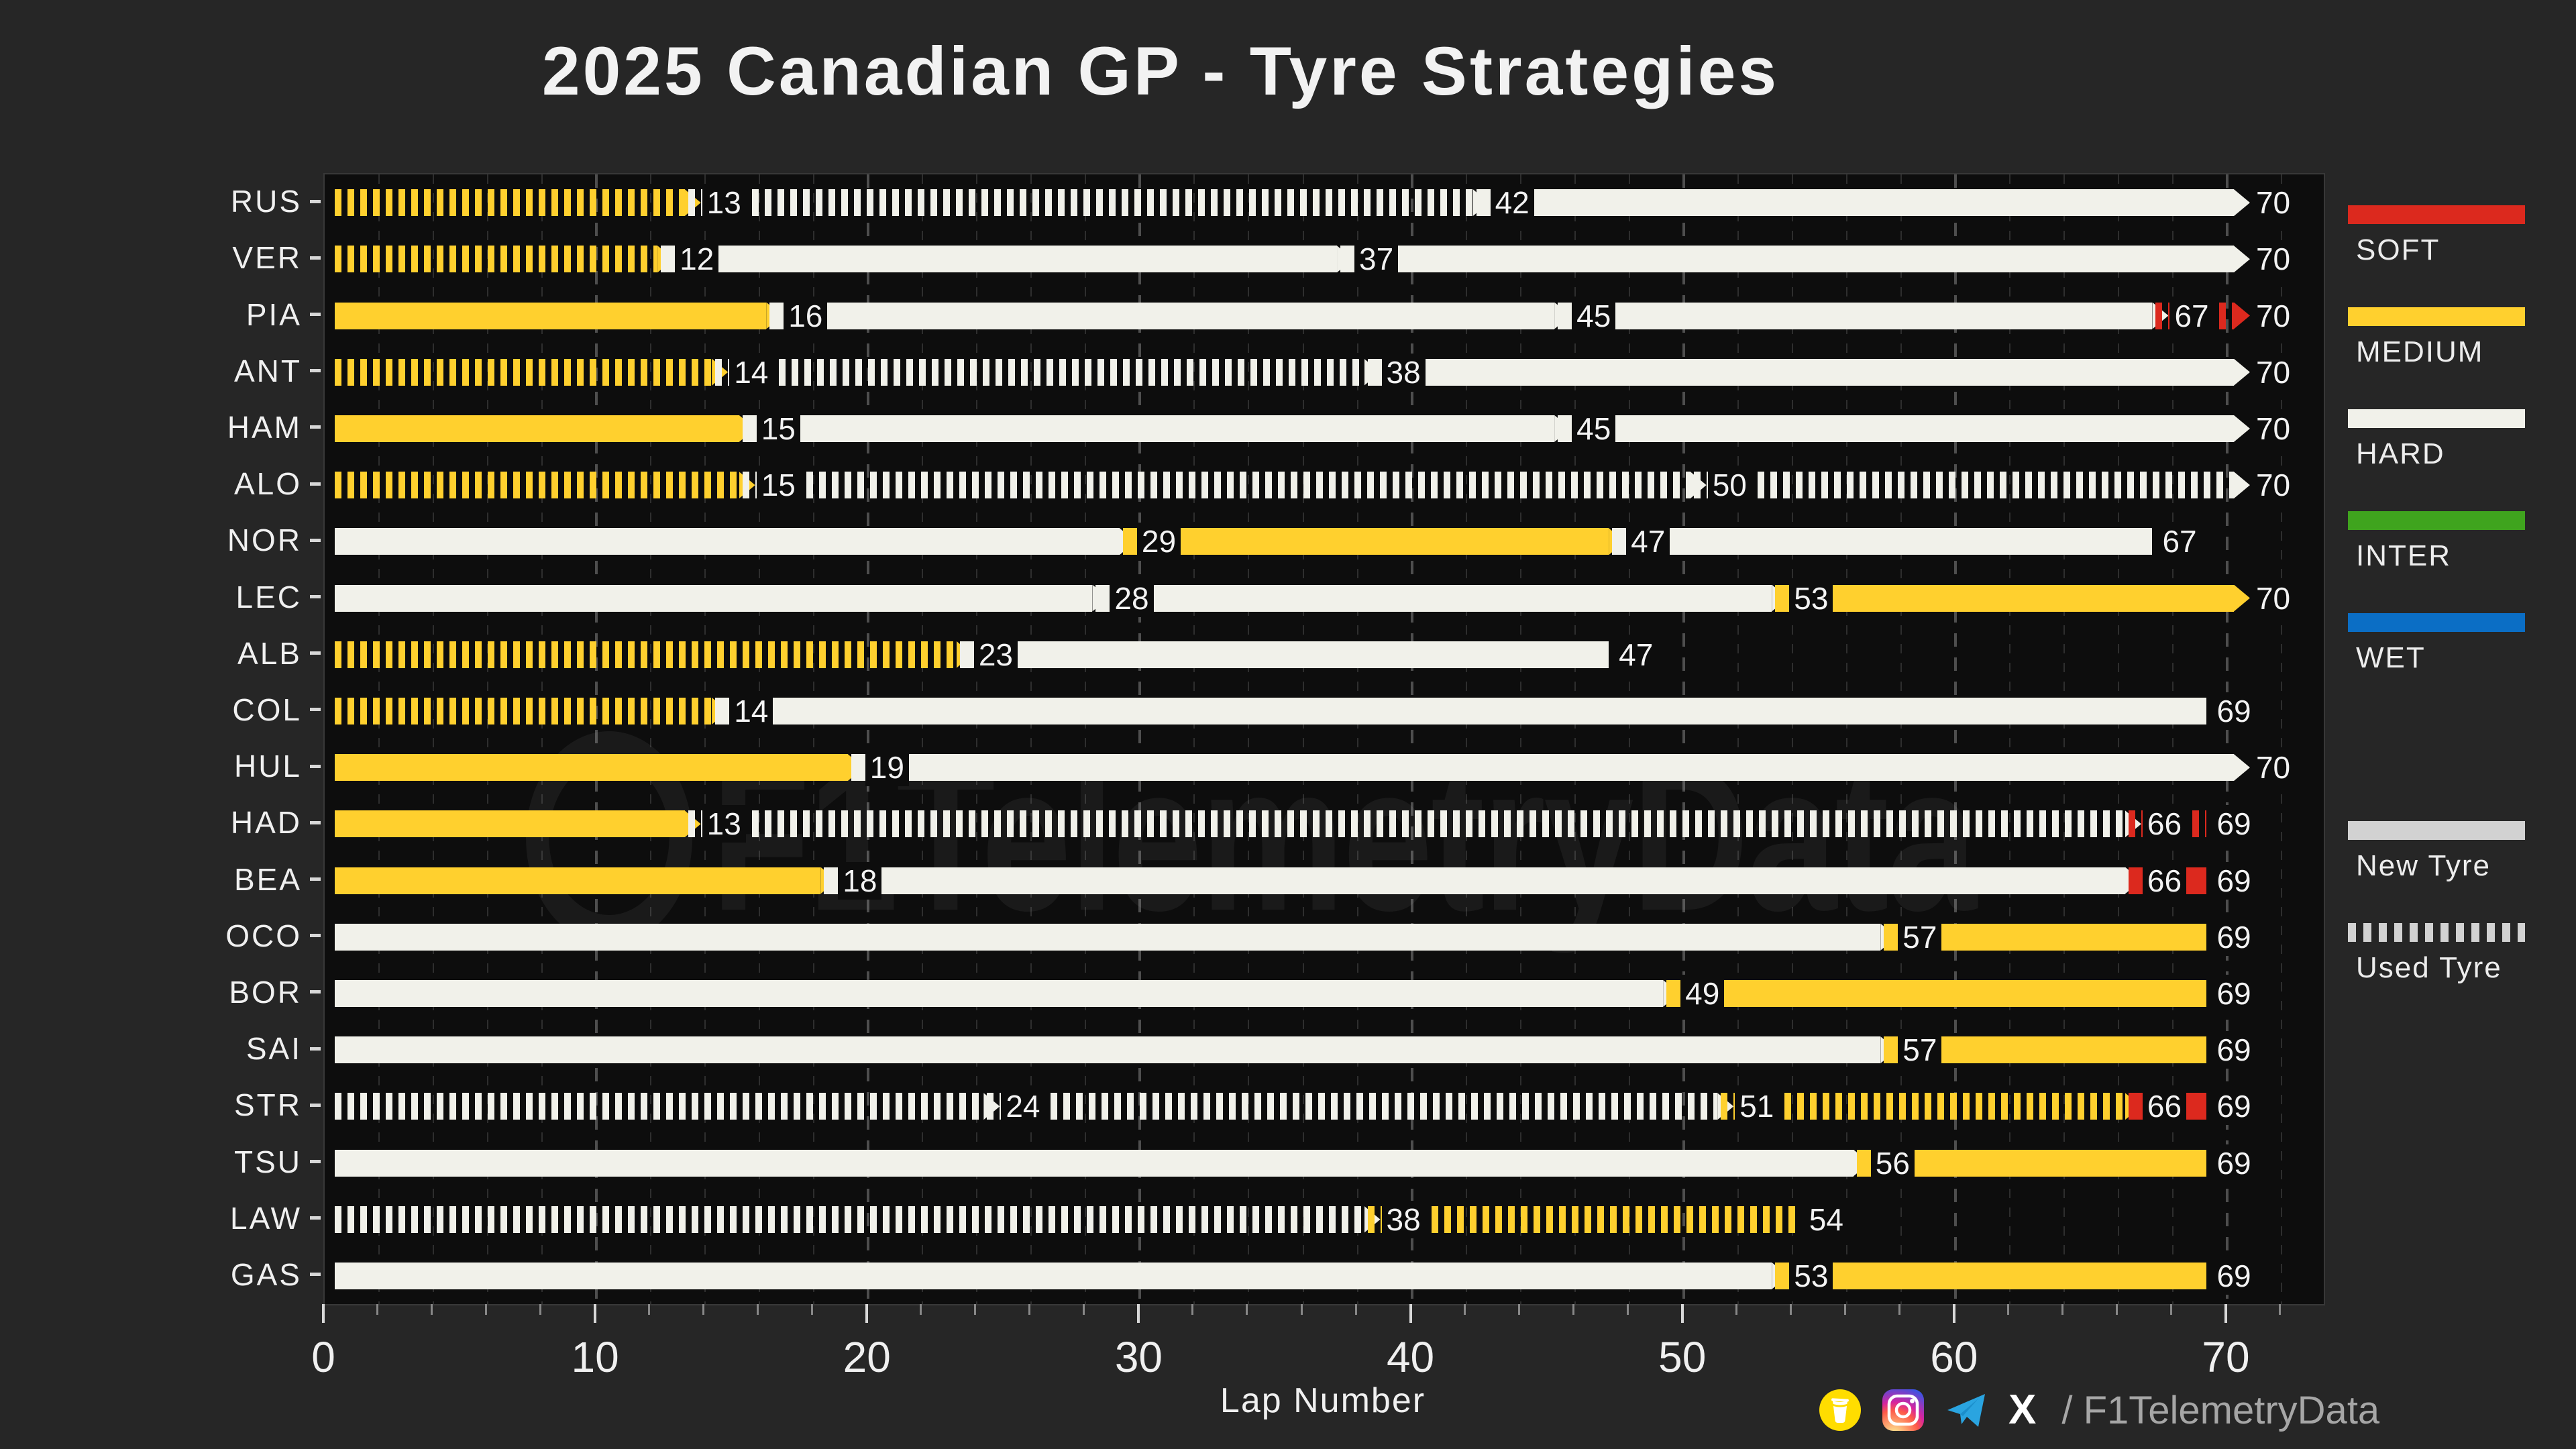 This screenshot has height=1449, width=2576. Describe the element at coordinates (1410, 1357) in the screenshot. I see `x-tick-label: 40` at that location.